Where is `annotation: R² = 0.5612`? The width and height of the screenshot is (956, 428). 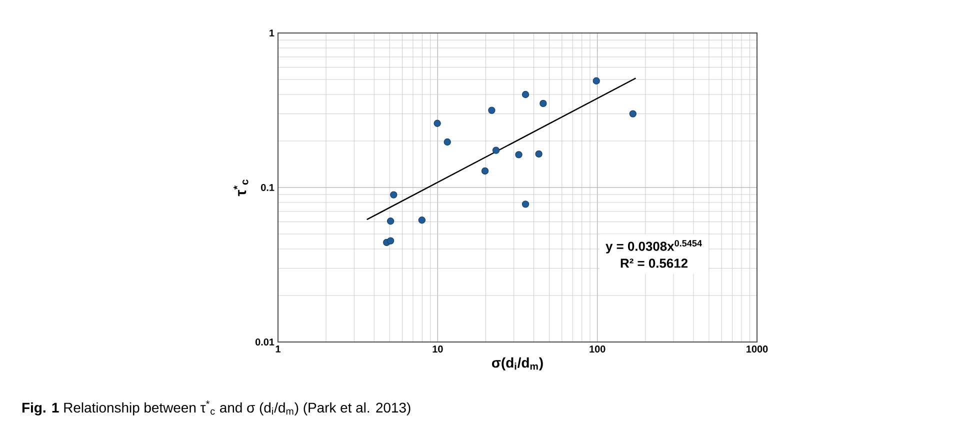 annotation: R² = 0.5612 is located at coordinates (654, 263).